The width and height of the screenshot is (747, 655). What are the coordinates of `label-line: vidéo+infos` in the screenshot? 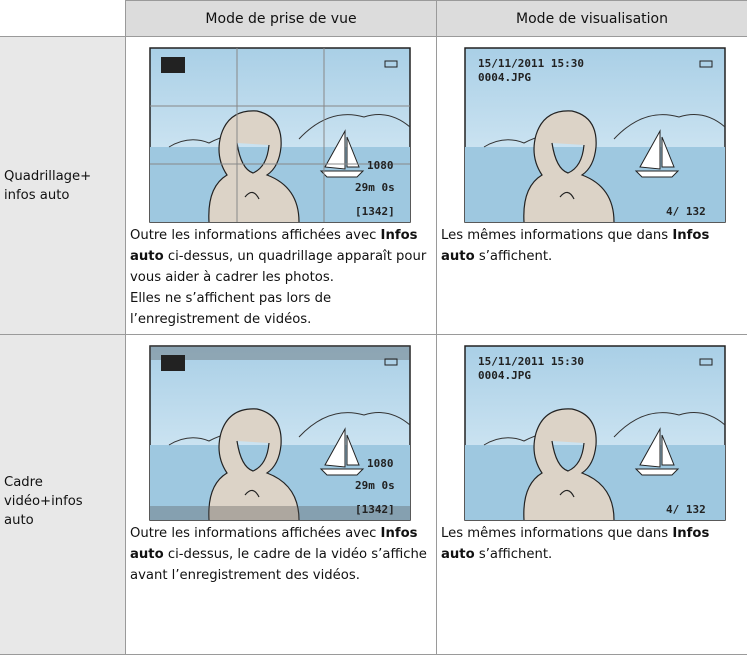 It's located at (43, 501).